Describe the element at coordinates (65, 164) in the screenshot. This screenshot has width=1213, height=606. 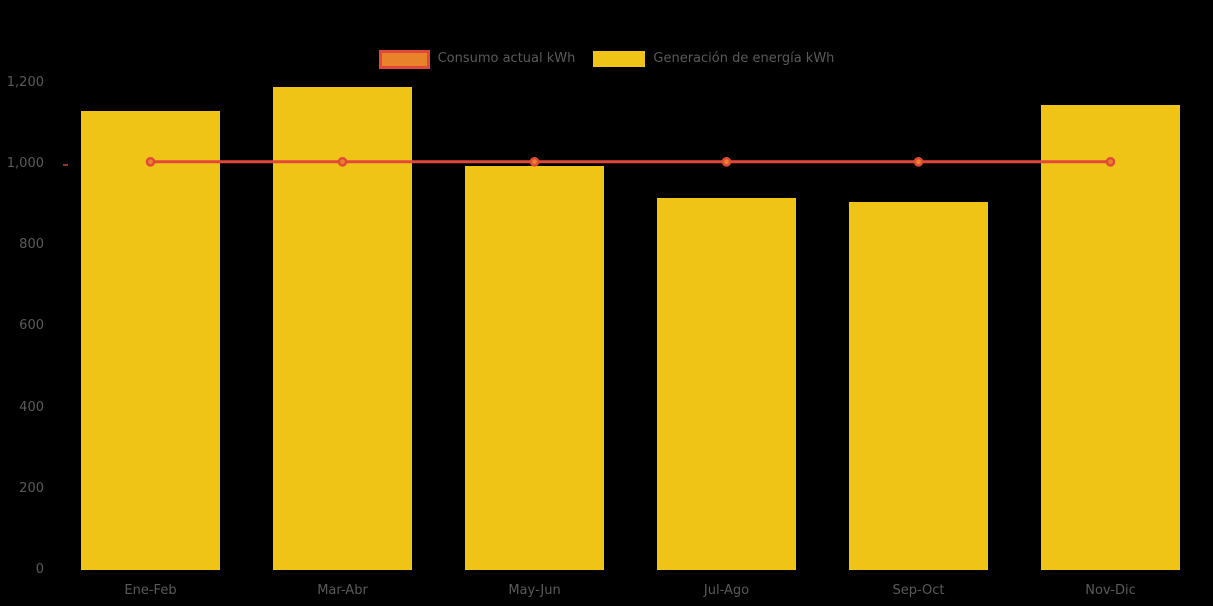
I see `line-axis-tick` at that location.